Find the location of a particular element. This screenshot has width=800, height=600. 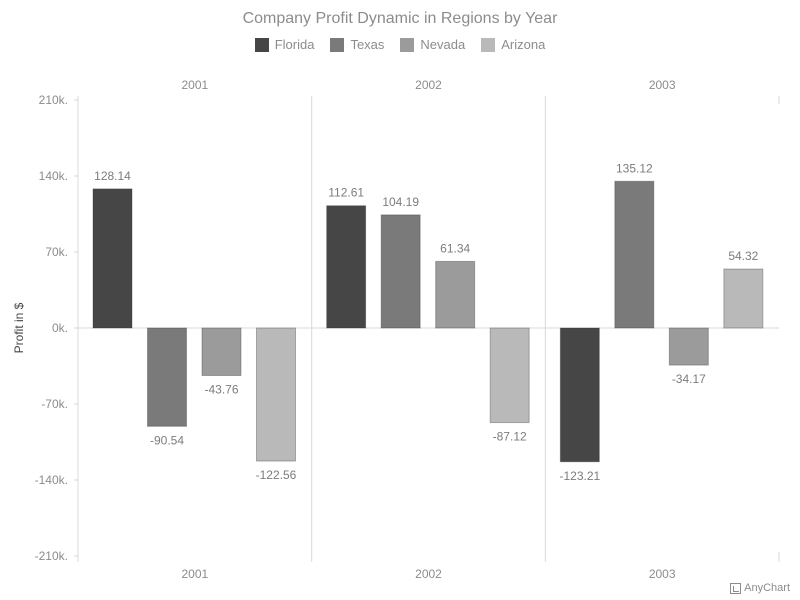

bar-arizona-2001 is located at coordinates (276, 394).